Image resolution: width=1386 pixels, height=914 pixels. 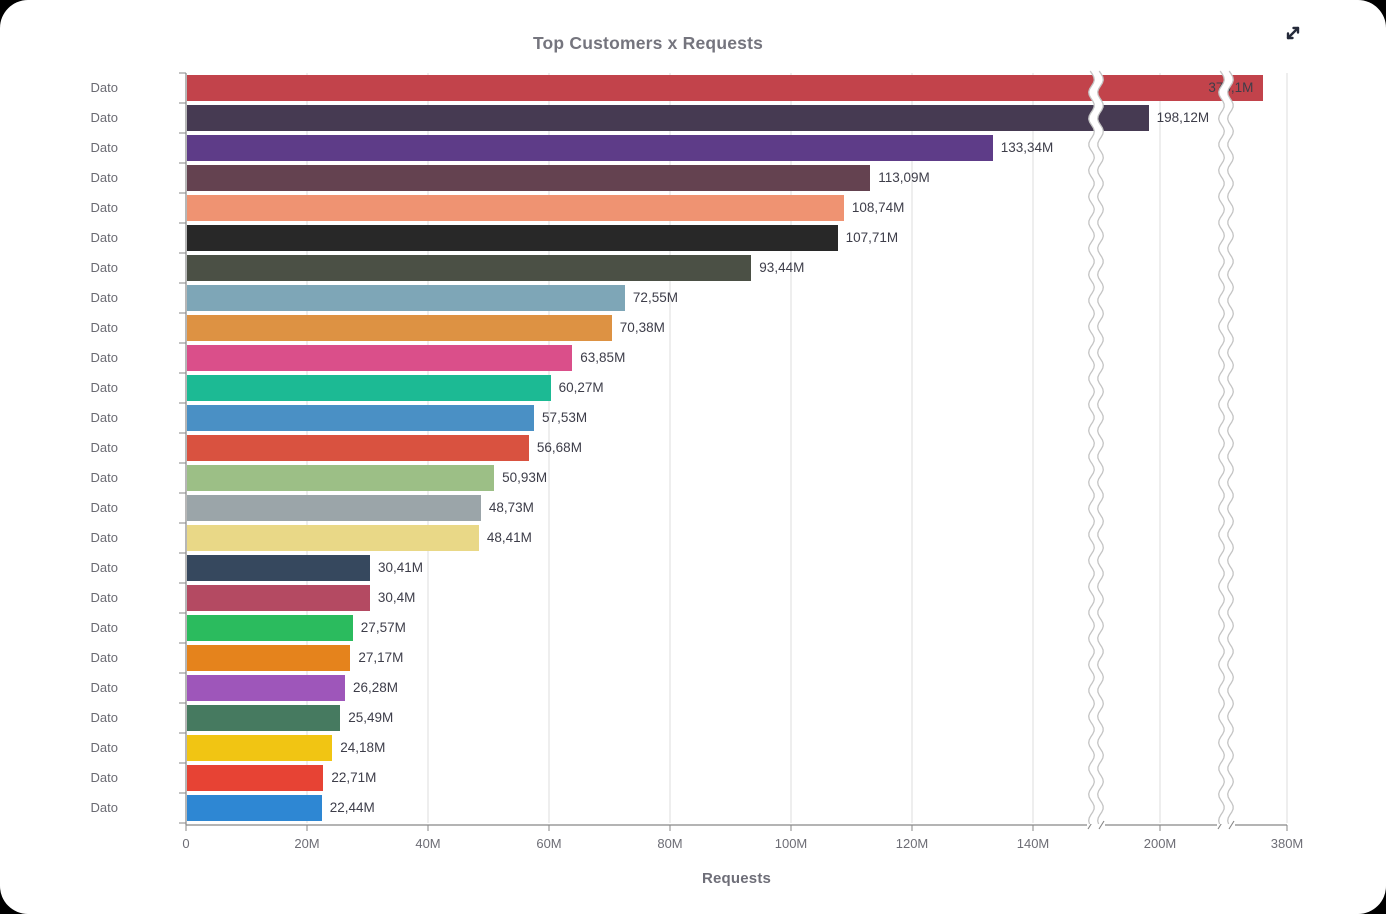 What do you see at coordinates (872, 237) in the screenshot?
I see `value-label: 107,71M` at bounding box center [872, 237].